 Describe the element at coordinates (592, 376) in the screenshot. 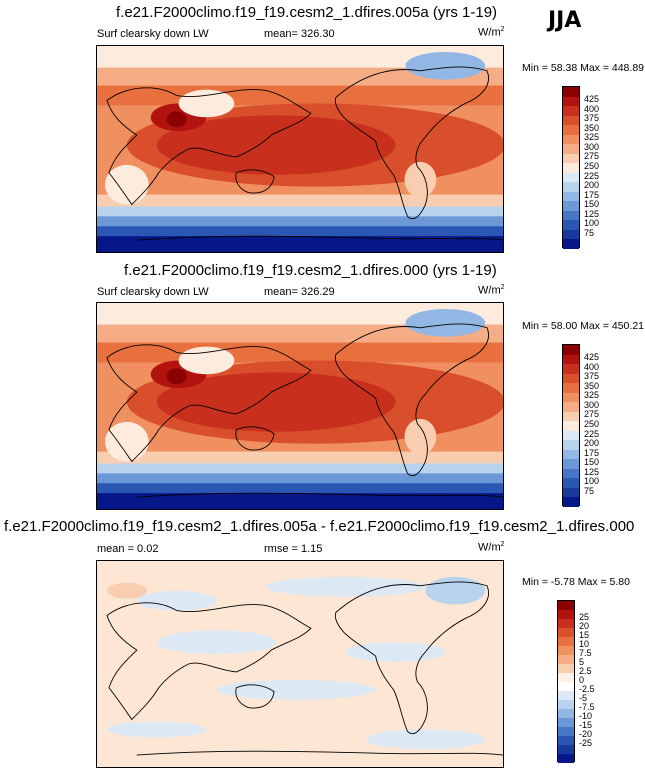

I see `colorbar-tick-label: 375` at that location.